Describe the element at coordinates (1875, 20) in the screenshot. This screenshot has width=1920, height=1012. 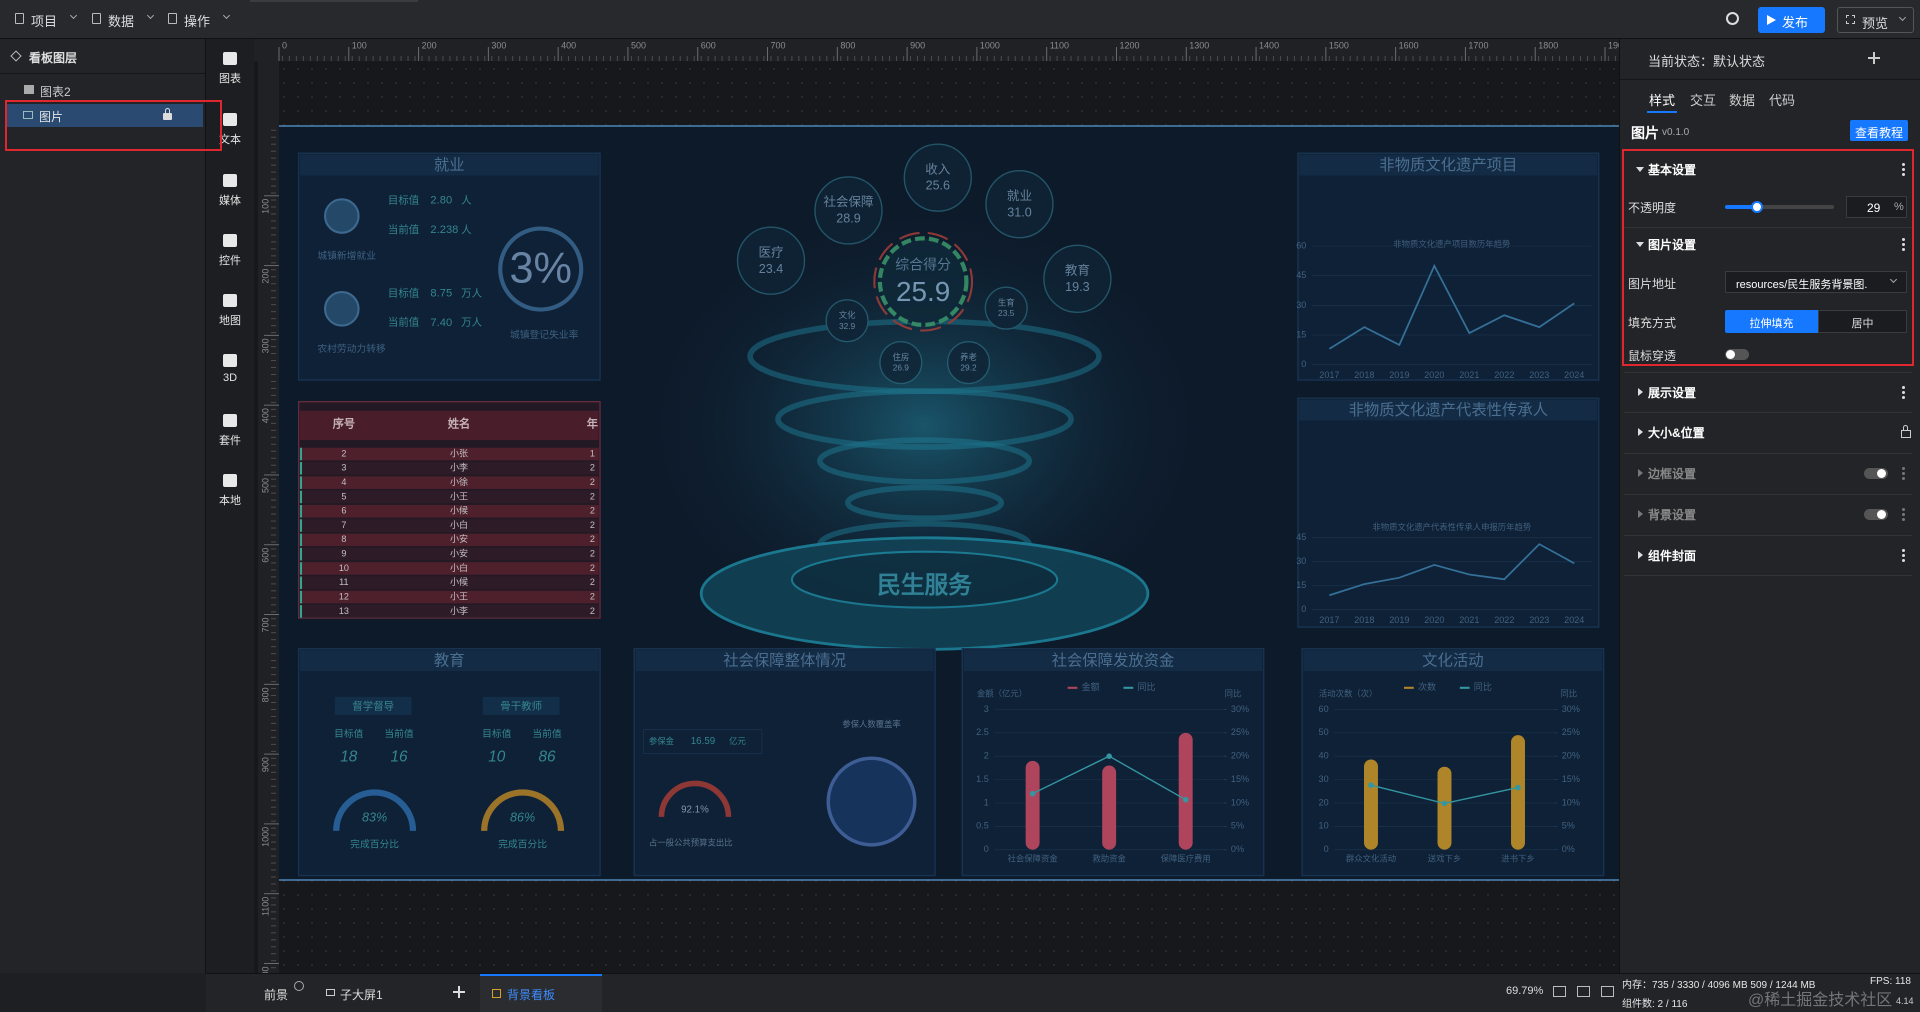
I see `preview-button: 预览` at that location.